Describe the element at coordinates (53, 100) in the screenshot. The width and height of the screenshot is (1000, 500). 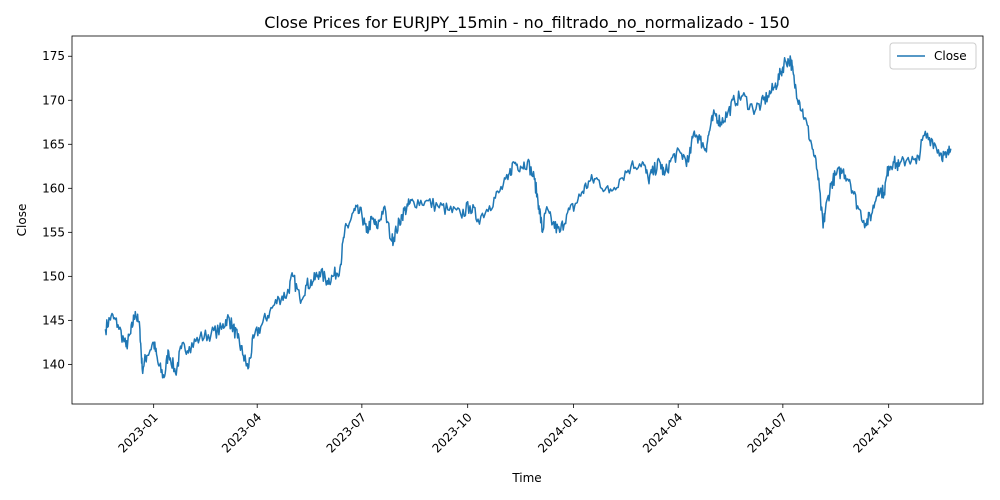
I see `y-tick-label: 170` at that location.